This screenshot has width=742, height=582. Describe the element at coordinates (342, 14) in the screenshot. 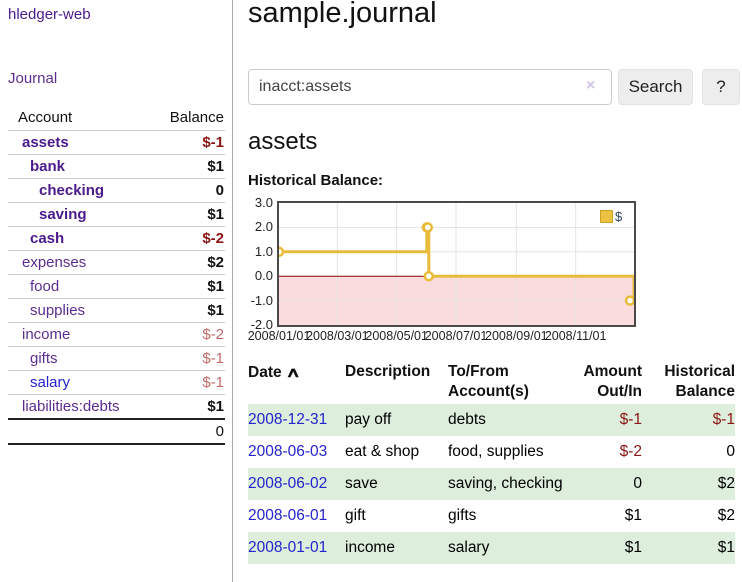

I see `page-title: sample.journal` at that location.